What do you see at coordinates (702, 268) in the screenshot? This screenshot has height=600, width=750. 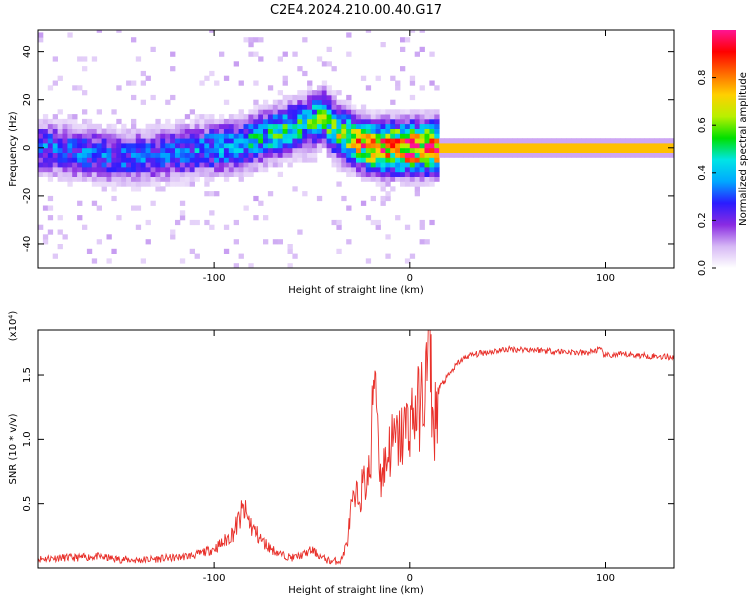 I see `colorbar-tick-label: 0.0` at bounding box center [702, 268].